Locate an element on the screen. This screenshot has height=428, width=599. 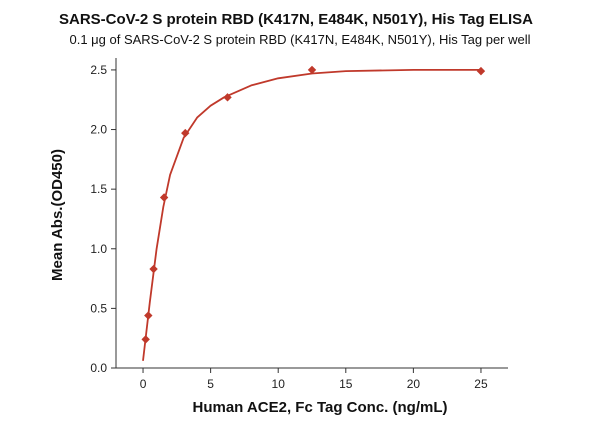
x-tick-label: 10 is located at coordinates (279, 384).